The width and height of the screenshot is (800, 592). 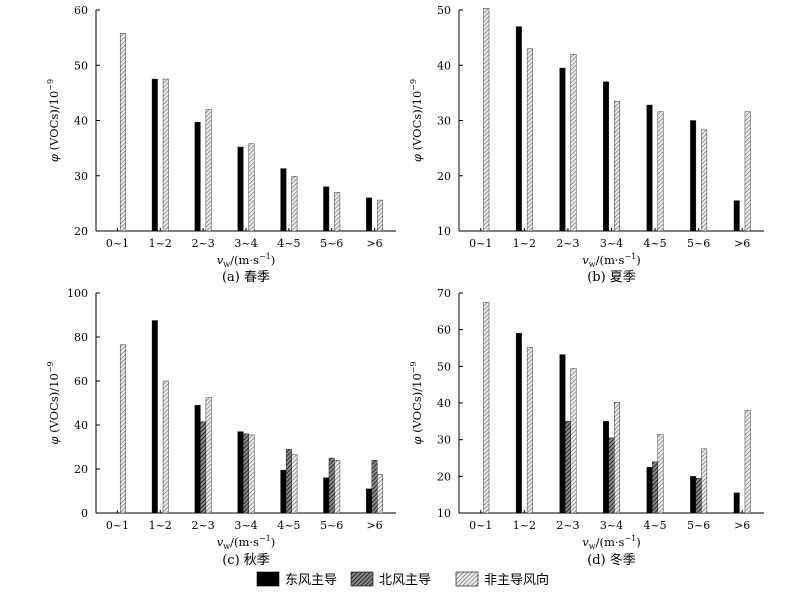 I want to click on y-axis-label-exponent: −9, so click(x=413, y=85).